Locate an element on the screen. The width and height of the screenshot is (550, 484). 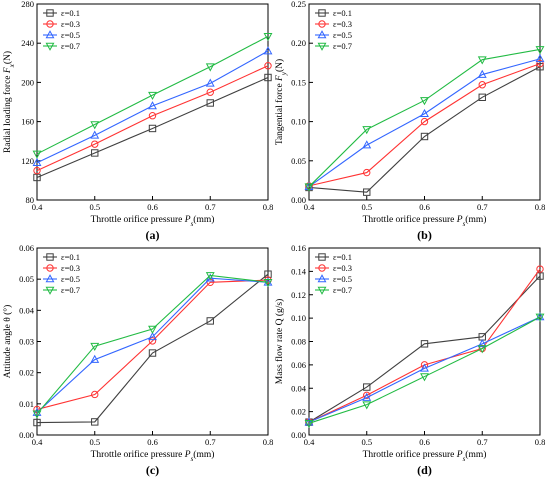
y-axis-label: Tangential force Fy(N) is located at coordinates (281, 102).